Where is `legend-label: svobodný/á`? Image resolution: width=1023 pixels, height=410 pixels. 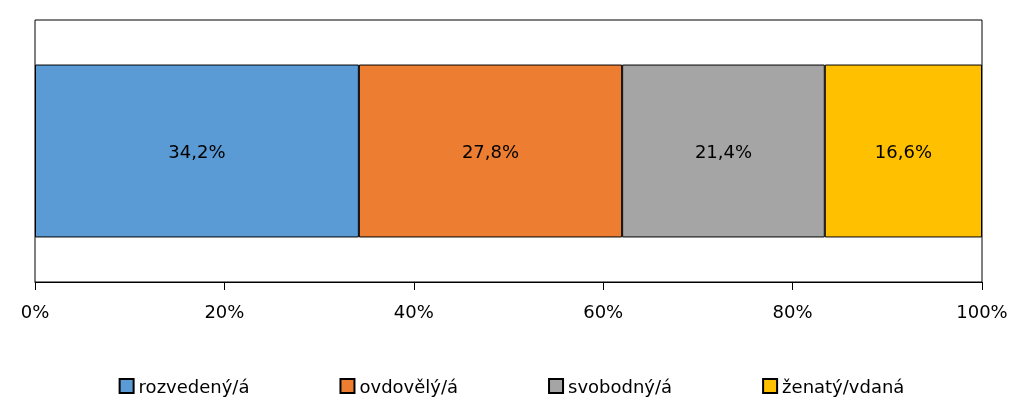 legend-label: svobodný/á is located at coordinates (620, 386).